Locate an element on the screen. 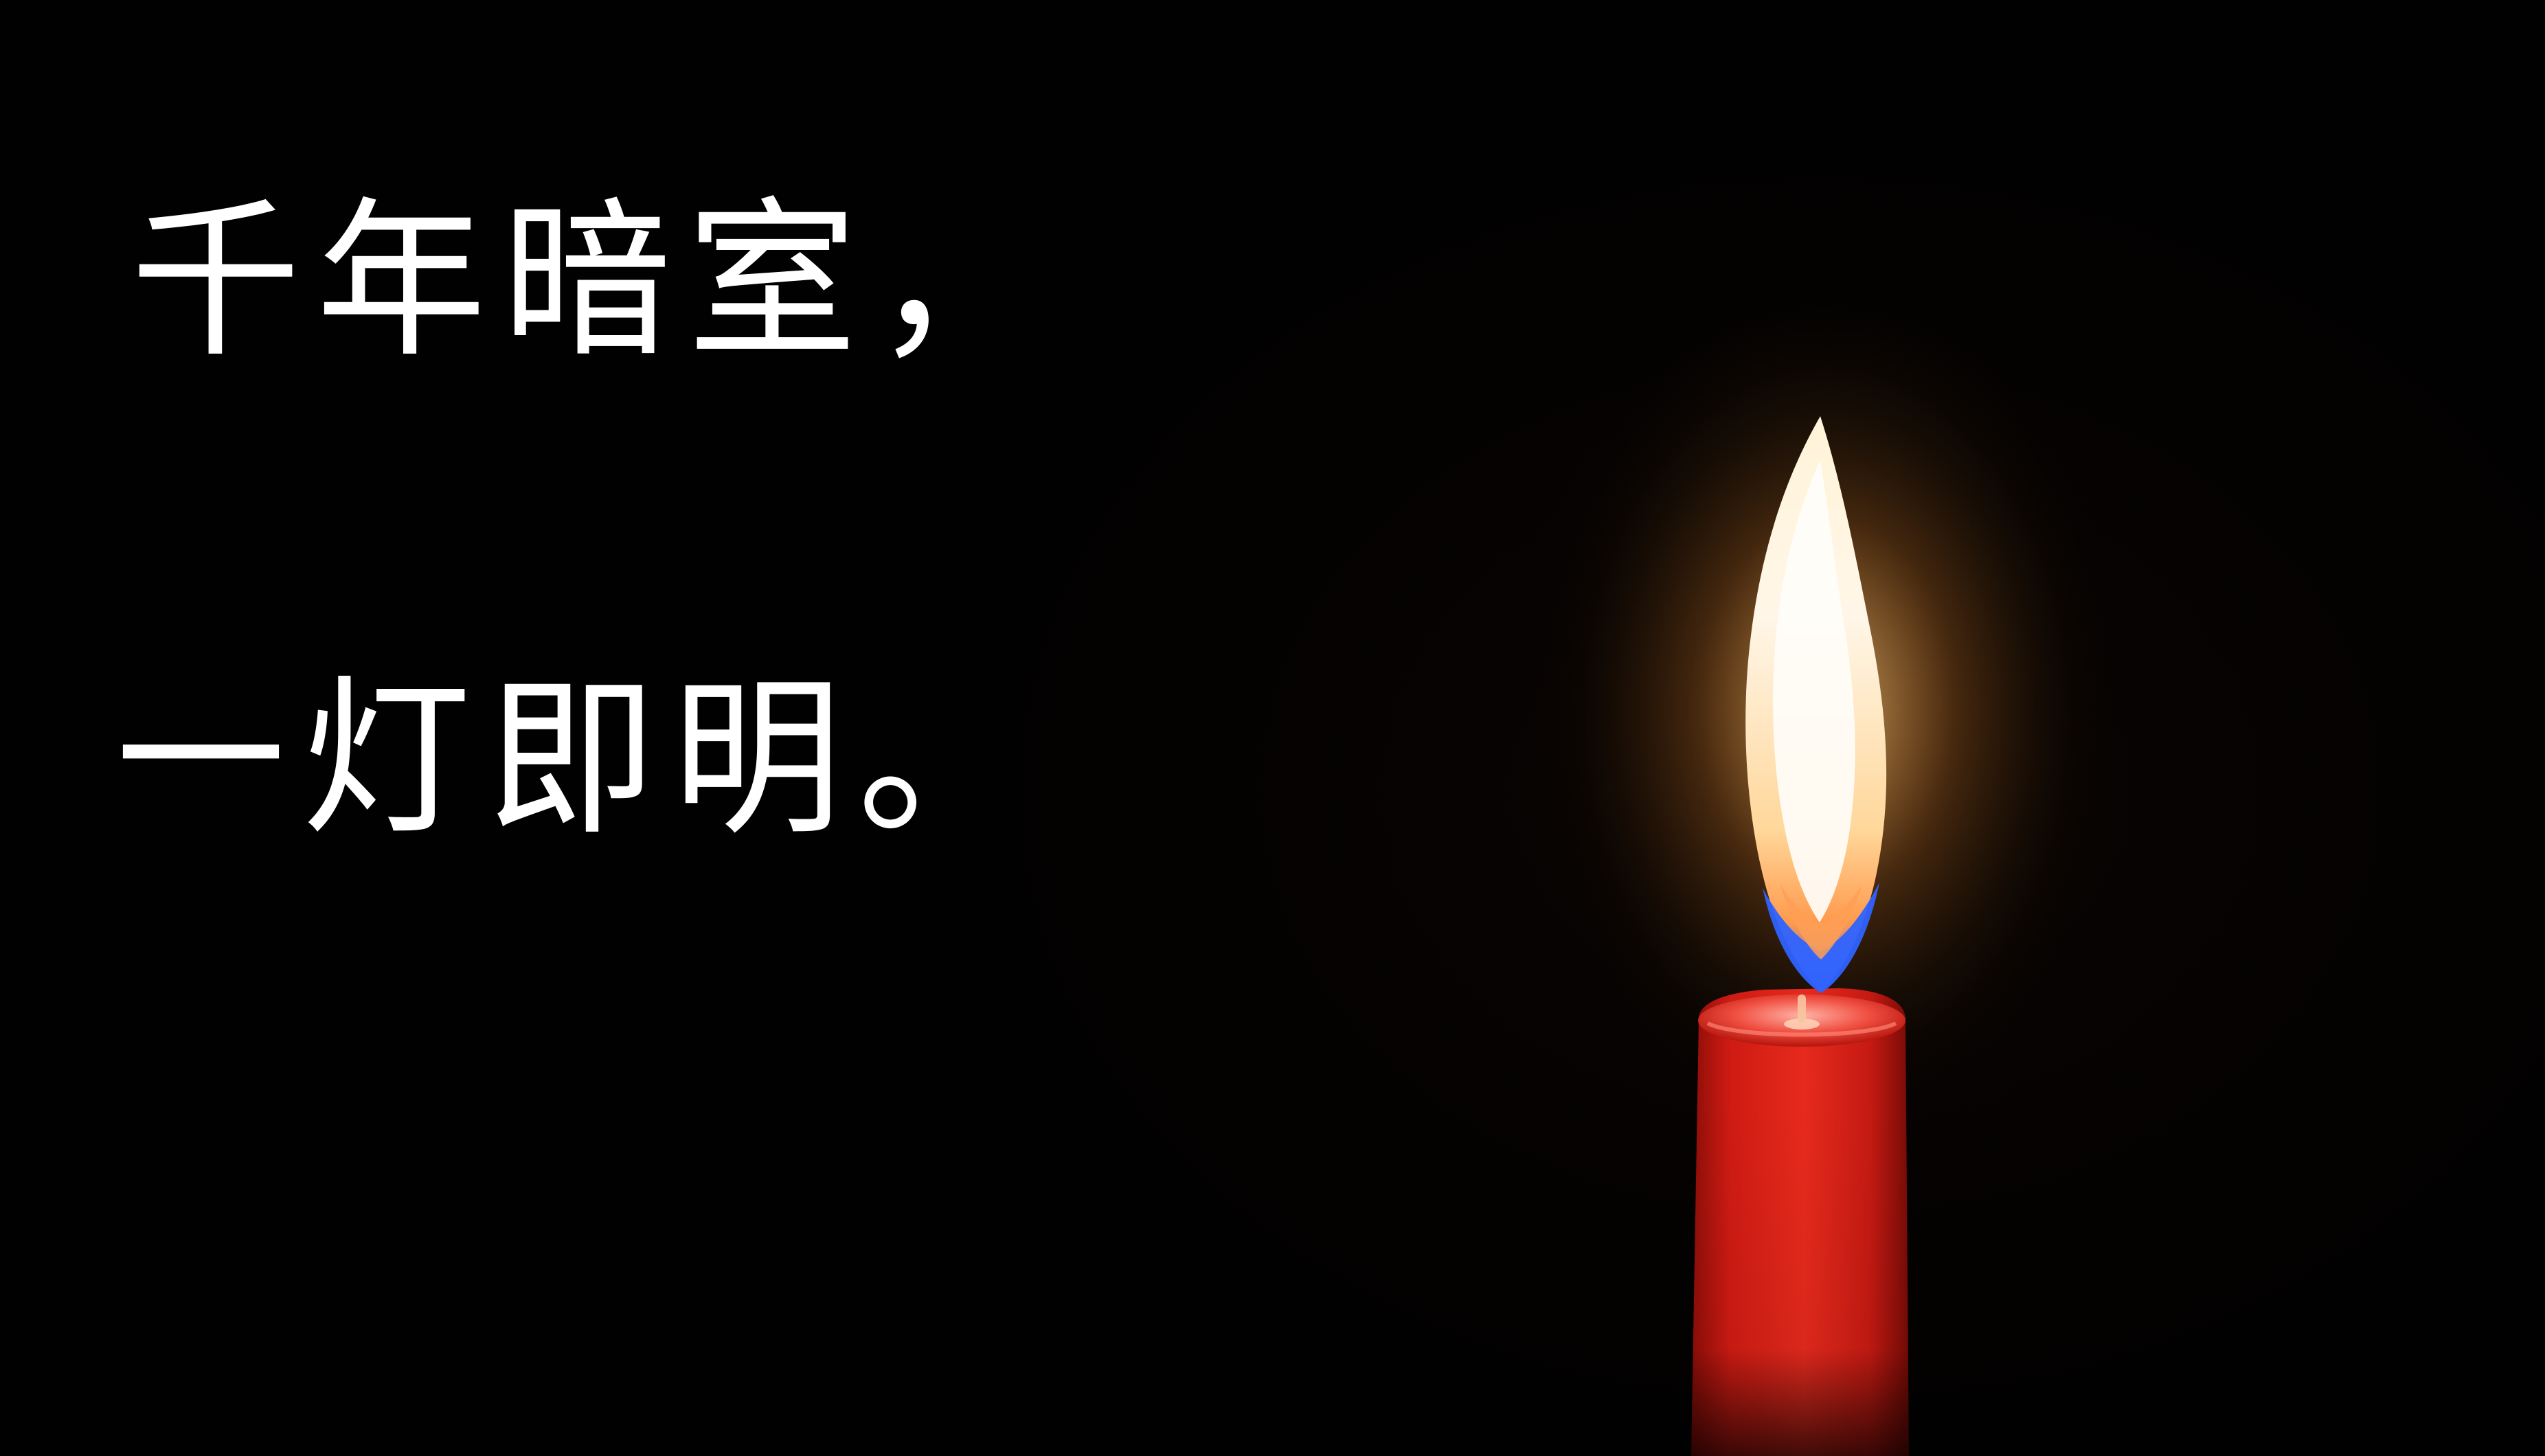  quote-line-2: 一灯即明。 is located at coordinates (579, 759).